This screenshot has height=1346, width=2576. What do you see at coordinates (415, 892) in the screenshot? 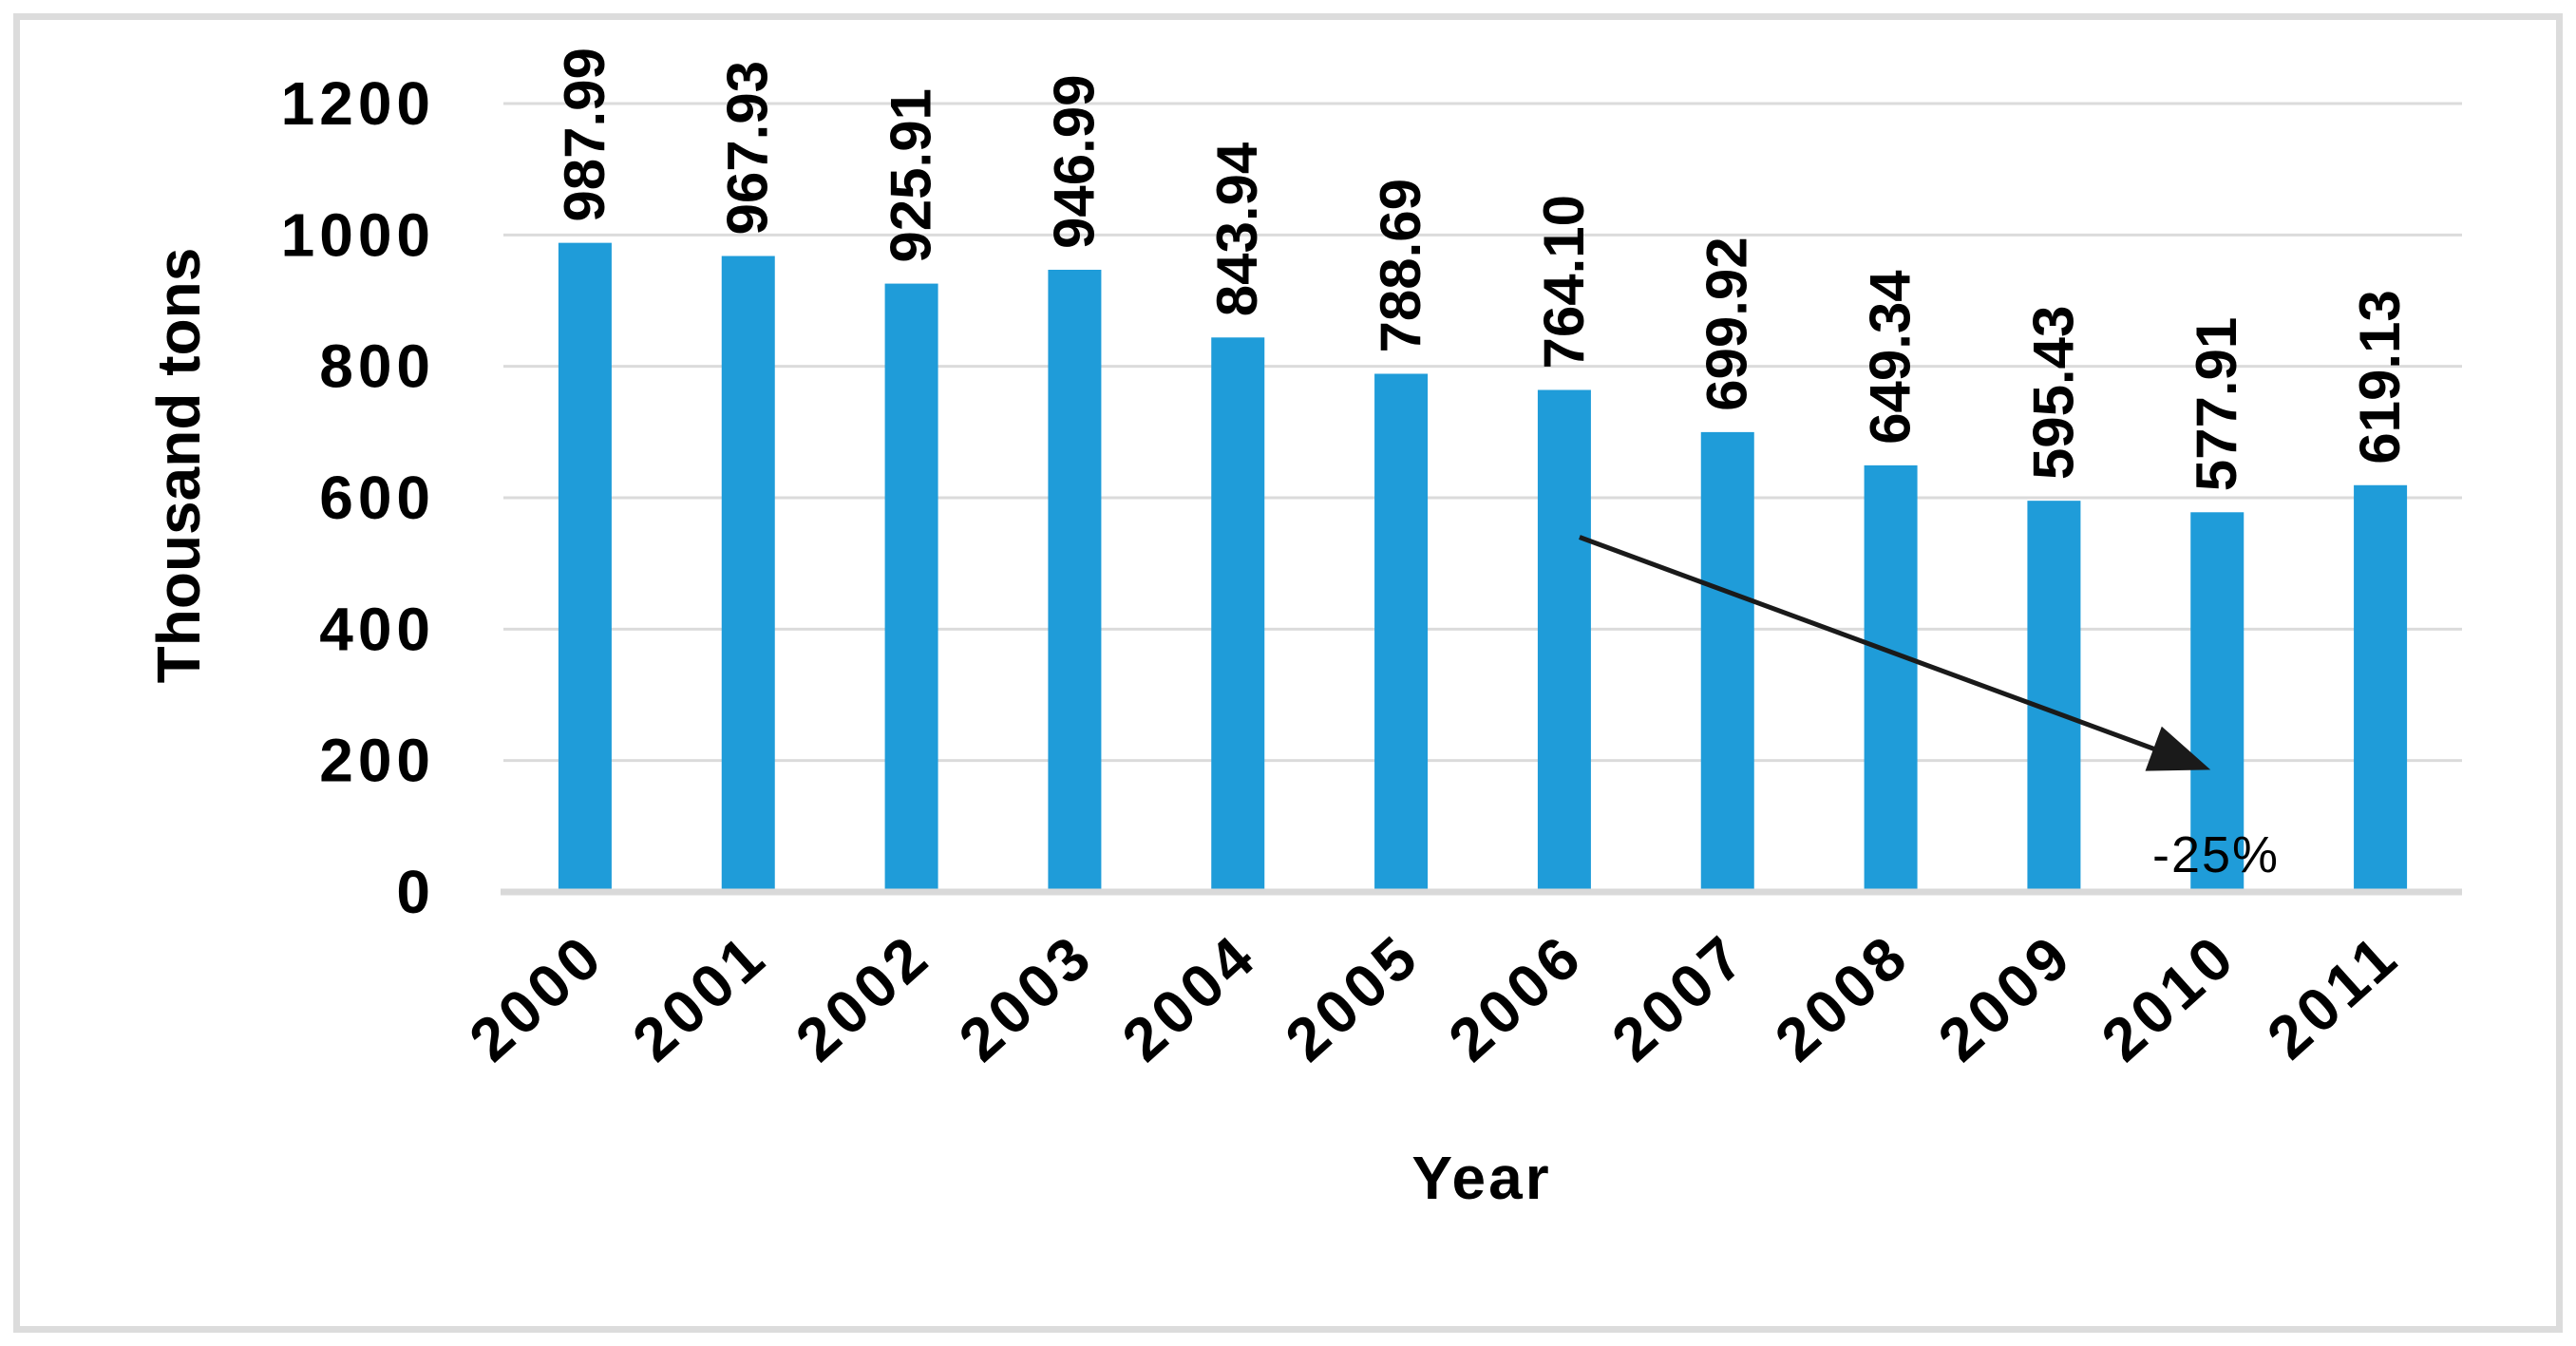
I see `y-tick-label: 0` at bounding box center [415, 892].